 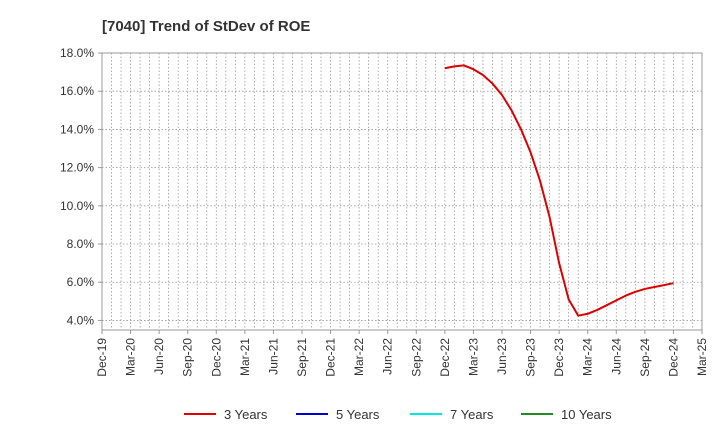 What do you see at coordinates (246, 414) in the screenshot?
I see `legend-label-3-years: 3 Years` at bounding box center [246, 414].